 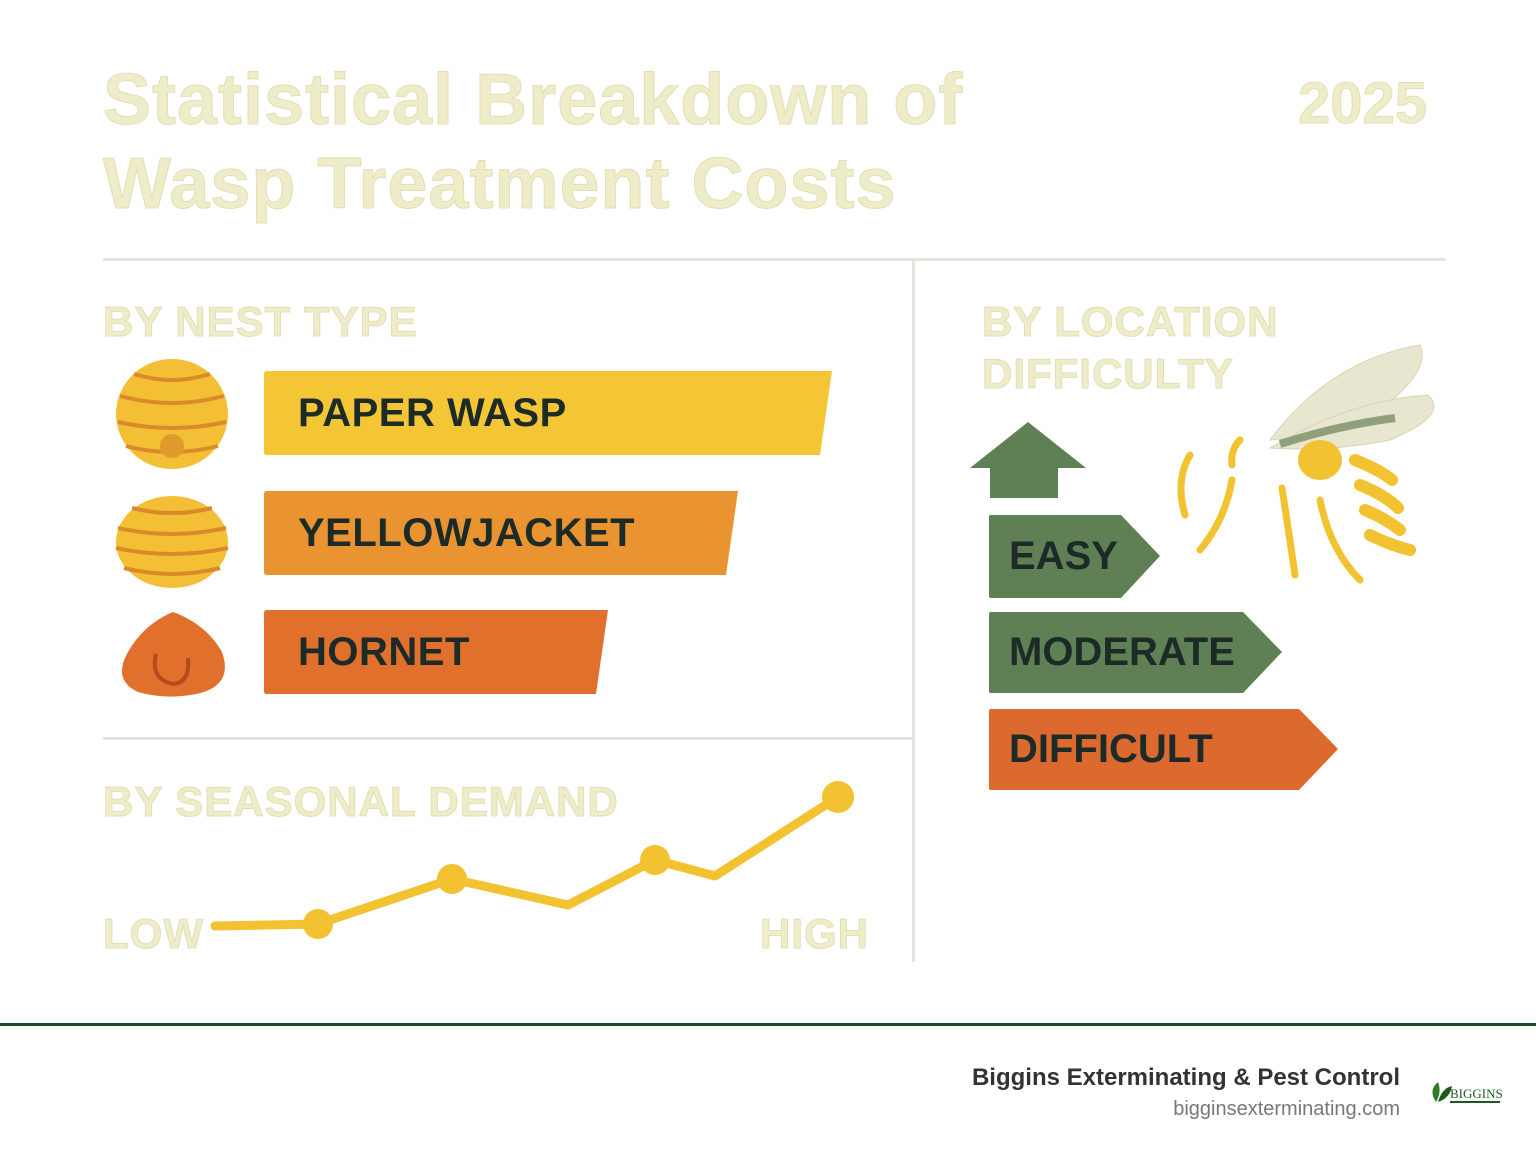 I want to click on biggins-logo: BIGGINS, so click(x=1467, y=1092).